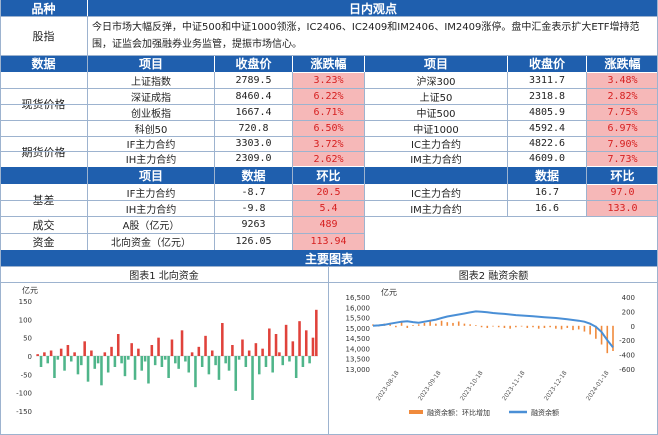 This screenshot has height=435, width=658. I want to click on futures-right-name: IM主力合约, so click(436, 160).